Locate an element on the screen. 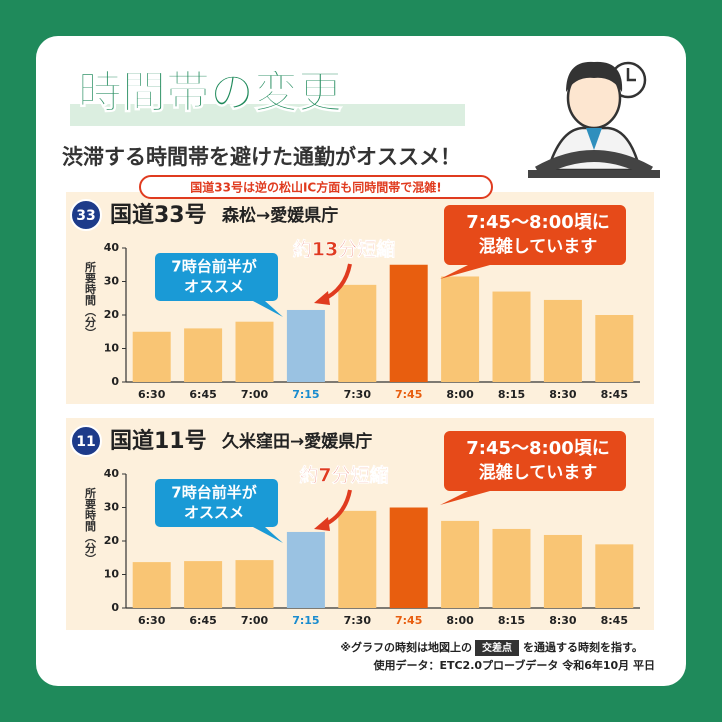 The image size is (722, 726). warning-banner is located at coordinates (316, 187).